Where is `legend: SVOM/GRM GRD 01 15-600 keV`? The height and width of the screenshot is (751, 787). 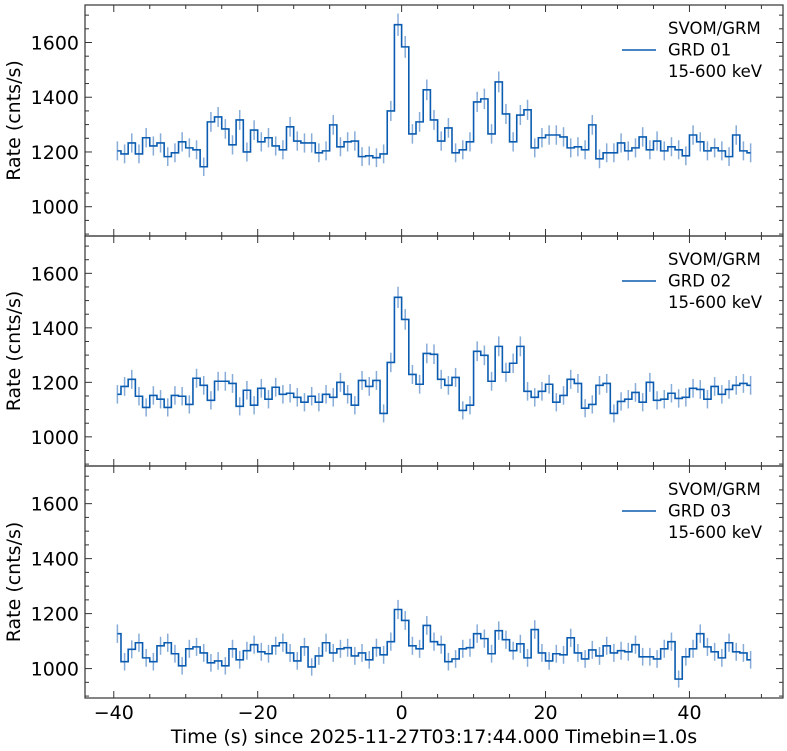
legend: SVOM/GRM GRD 01 15-600 keV is located at coordinates (692, 50).